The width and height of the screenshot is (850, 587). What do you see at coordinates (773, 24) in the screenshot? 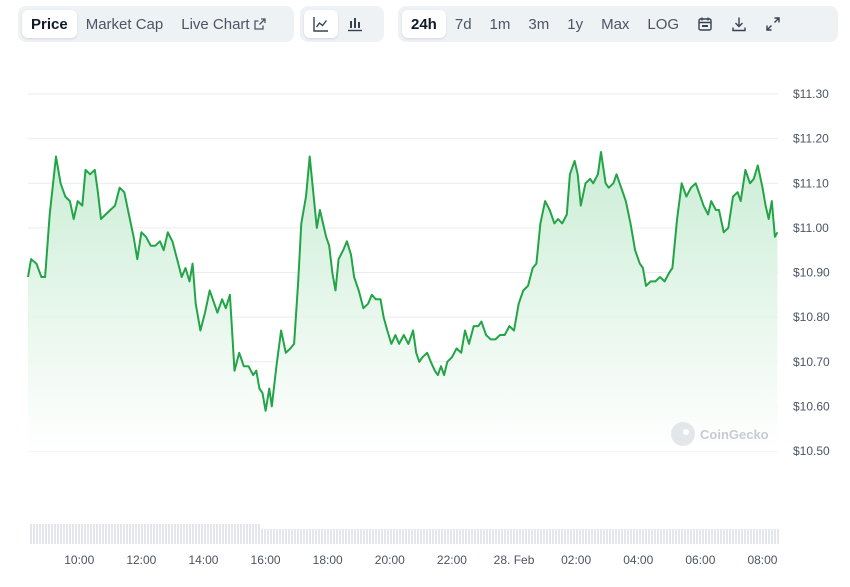
I see `fullscreen-button` at bounding box center [773, 24].